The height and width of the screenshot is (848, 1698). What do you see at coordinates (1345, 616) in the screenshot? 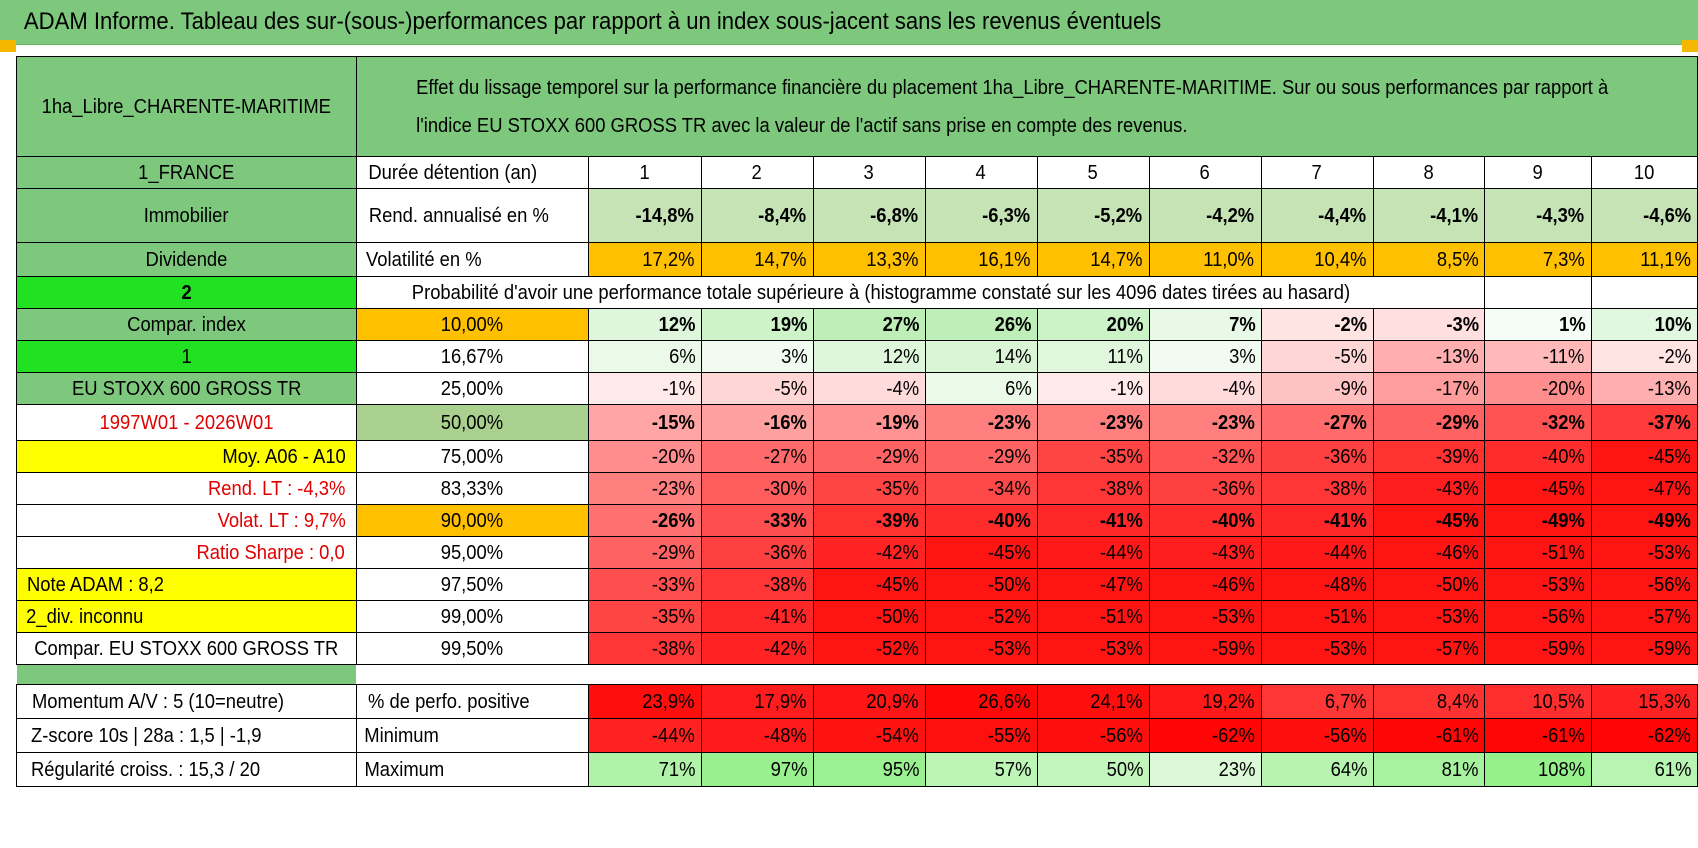
I see `quantile-value-text: -51%` at bounding box center [1345, 616].